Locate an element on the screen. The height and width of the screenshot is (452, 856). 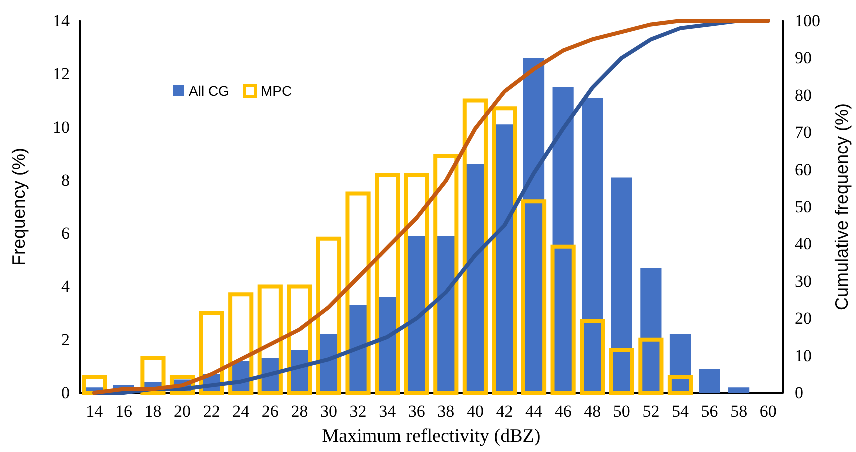
x-tick-label: 42 is located at coordinates (505, 411).